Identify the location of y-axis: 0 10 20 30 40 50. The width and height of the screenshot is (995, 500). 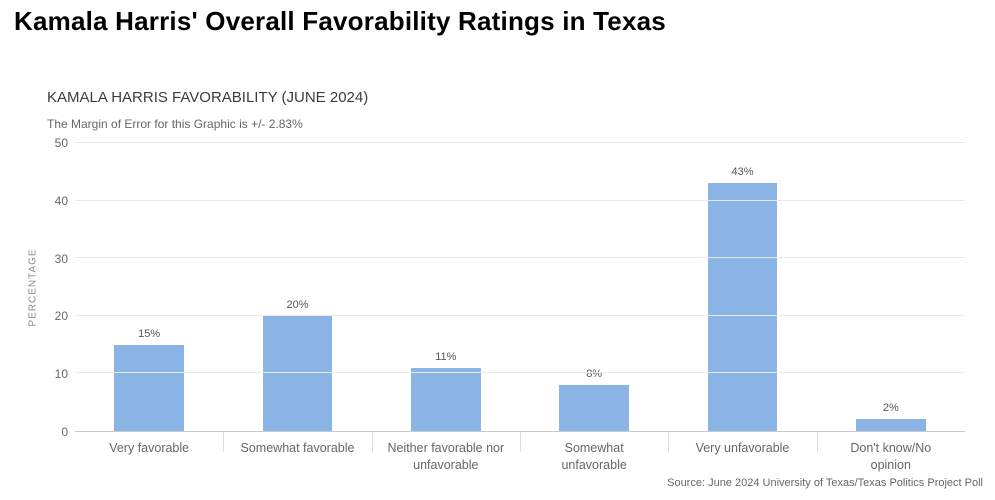
(34, 287).